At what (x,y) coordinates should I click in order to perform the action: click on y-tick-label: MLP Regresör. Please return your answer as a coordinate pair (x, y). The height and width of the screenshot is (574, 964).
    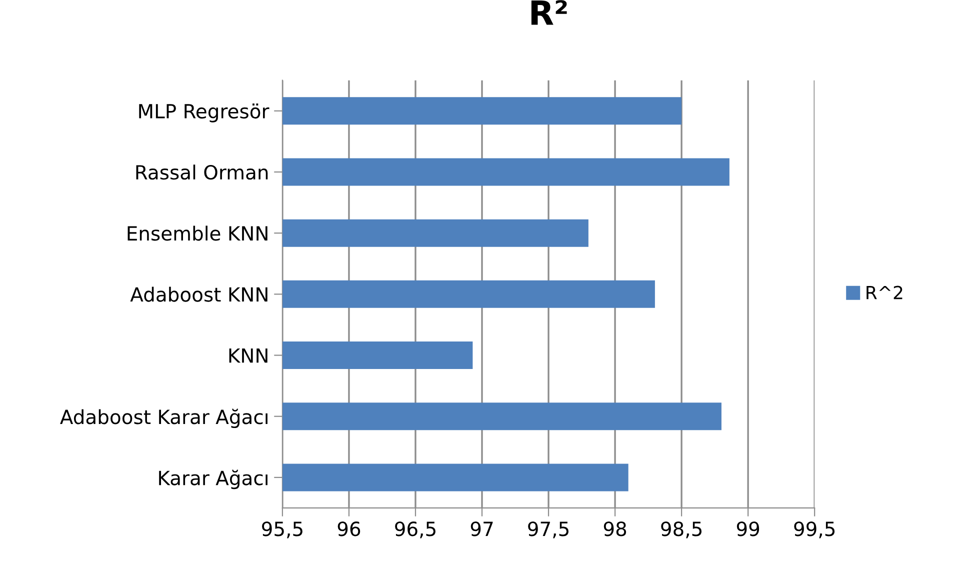
    Looking at the image, I should click on (204, 113).